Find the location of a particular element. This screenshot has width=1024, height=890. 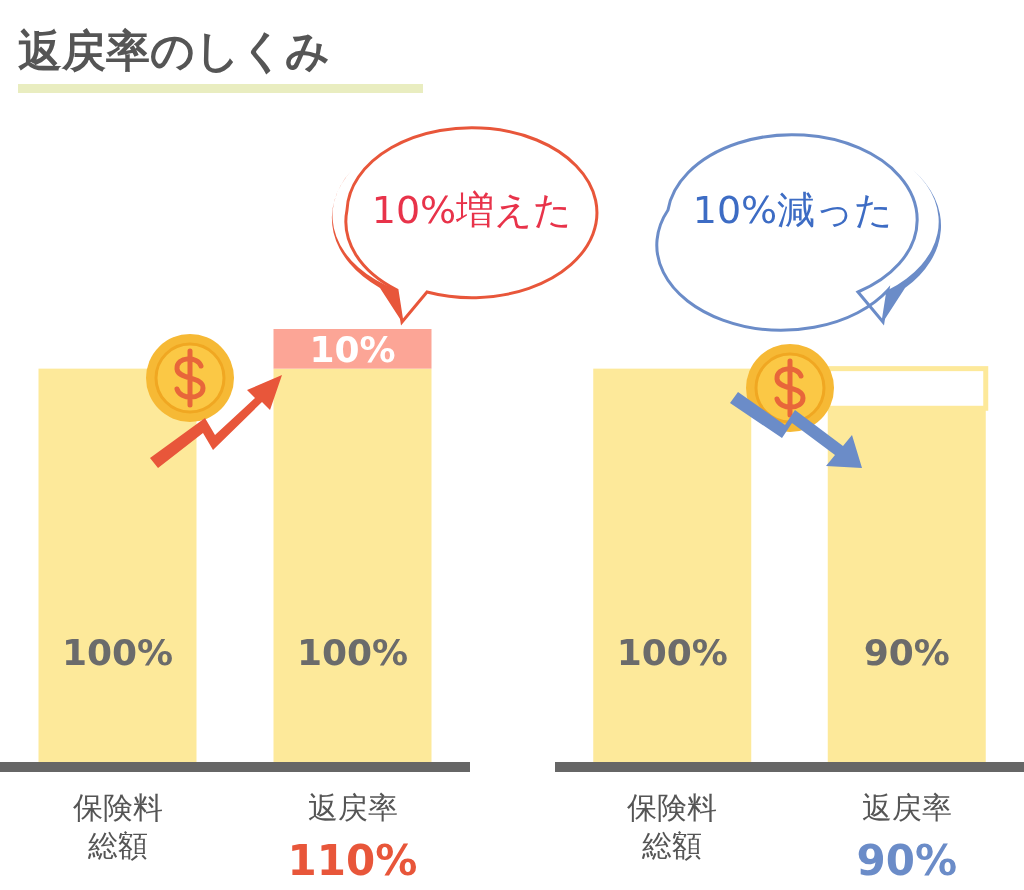

chart-title: 返戻率のしくみ is located at coordinates (174, 50).